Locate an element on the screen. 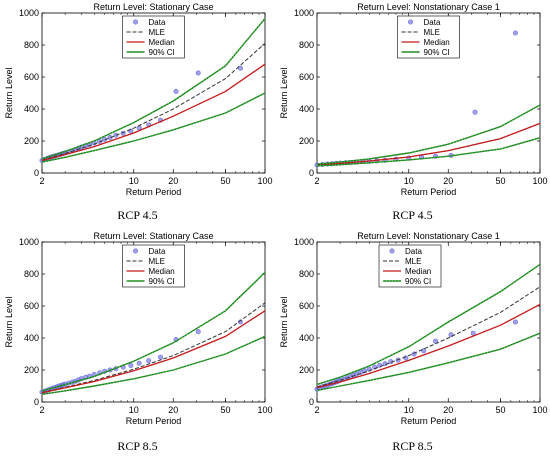 The height and width of the screenshot is (457, 550). legend-box is located at coordinates (153, 266).